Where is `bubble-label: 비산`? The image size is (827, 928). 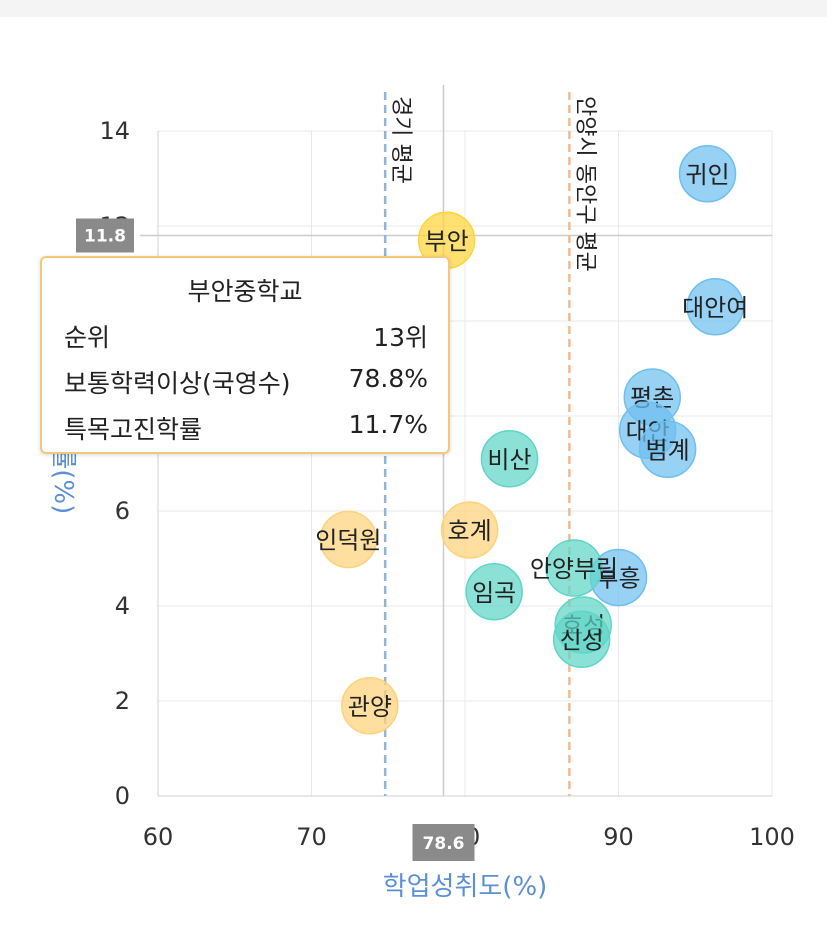
bubble-label: 비산 is located at coordinates (509, 460).